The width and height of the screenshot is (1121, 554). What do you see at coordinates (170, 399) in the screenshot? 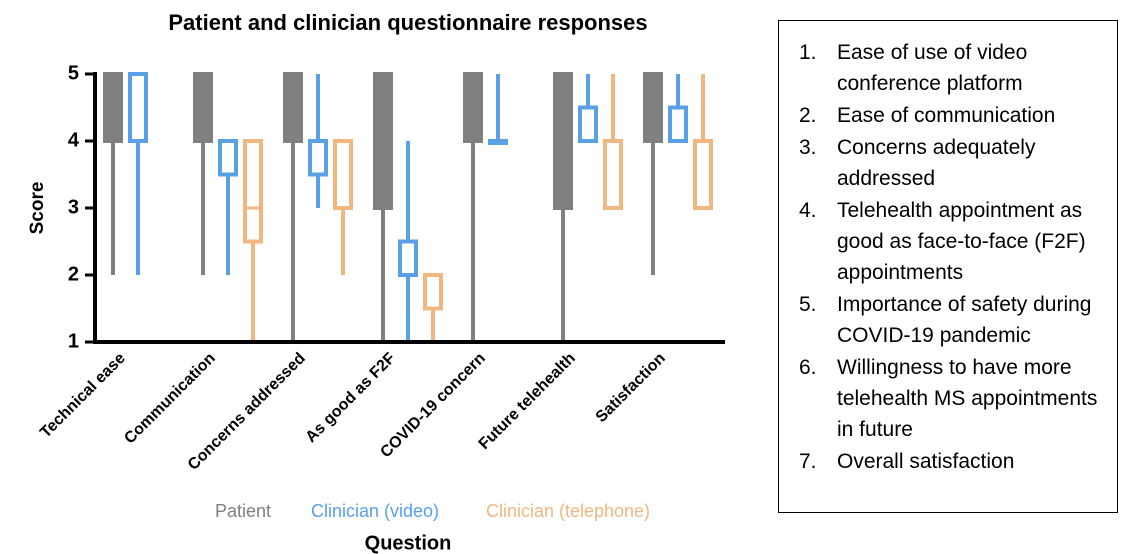
I see `x-tick-label: Communication` at bounding box center [170, 399].